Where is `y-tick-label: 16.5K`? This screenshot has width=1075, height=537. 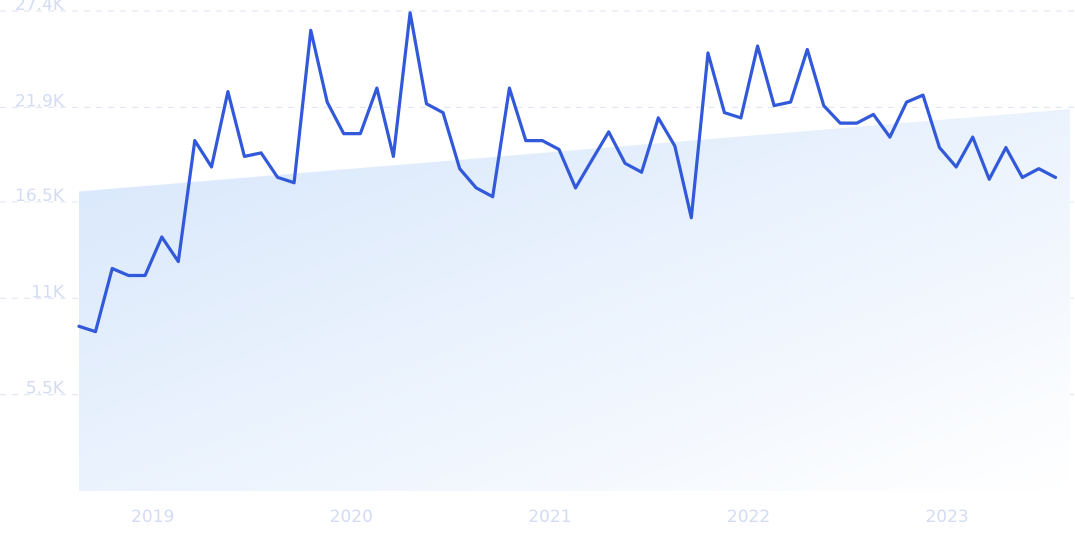 y-tick-label: 16.5K is located at coordinates (40, 196).